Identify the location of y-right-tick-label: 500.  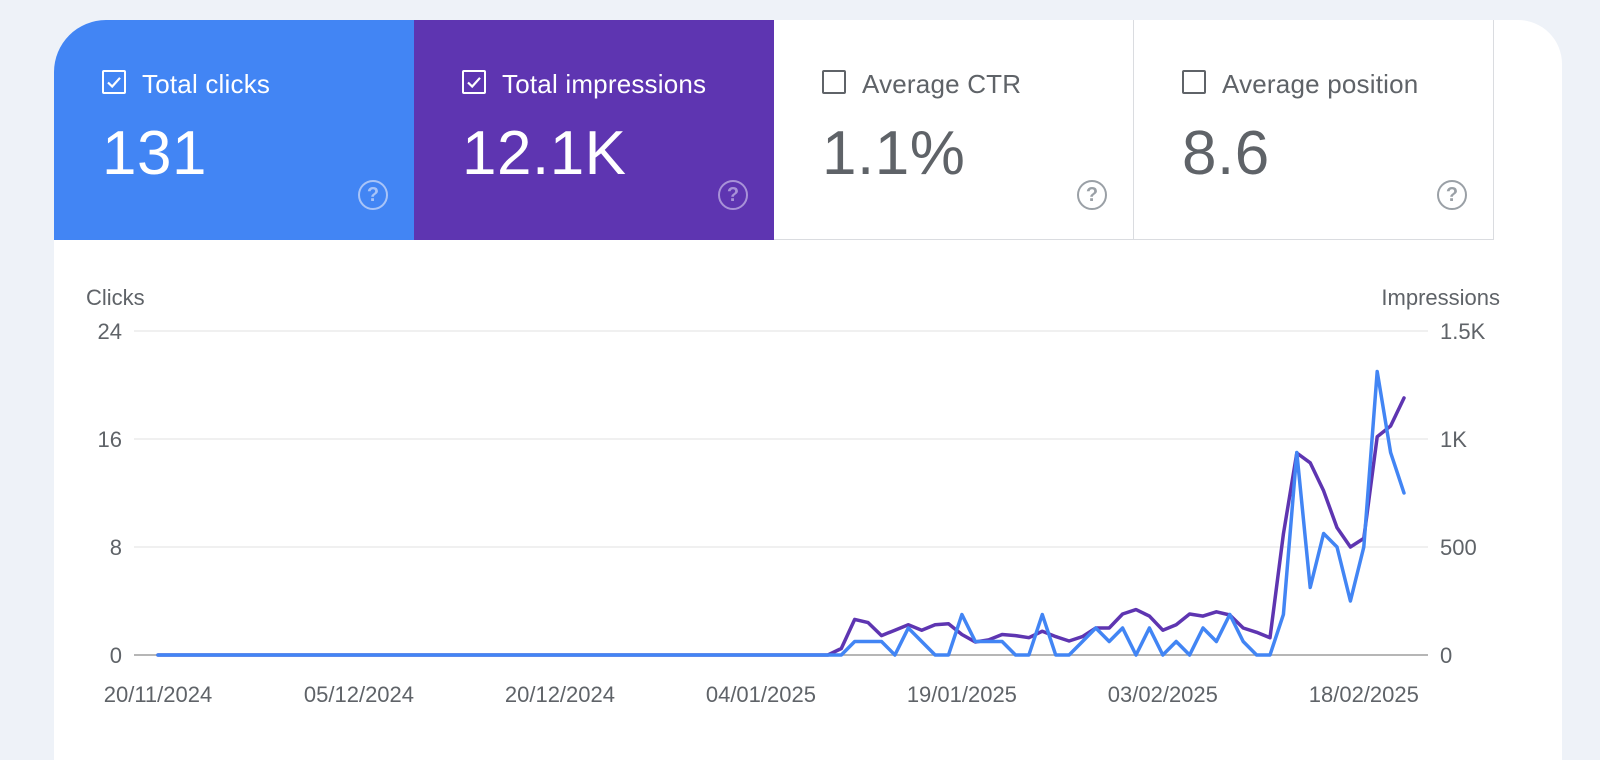
(1458, 547).